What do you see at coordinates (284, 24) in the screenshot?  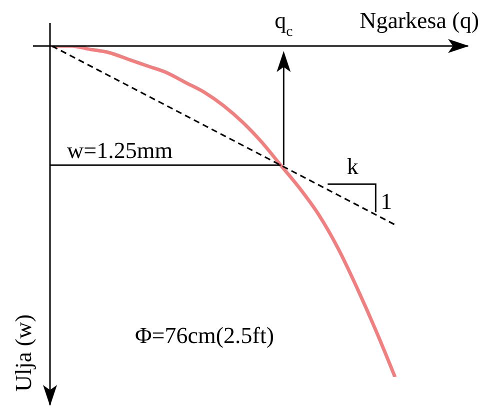 I see `text: q$_{c}$` at bounding box center [284, 24].